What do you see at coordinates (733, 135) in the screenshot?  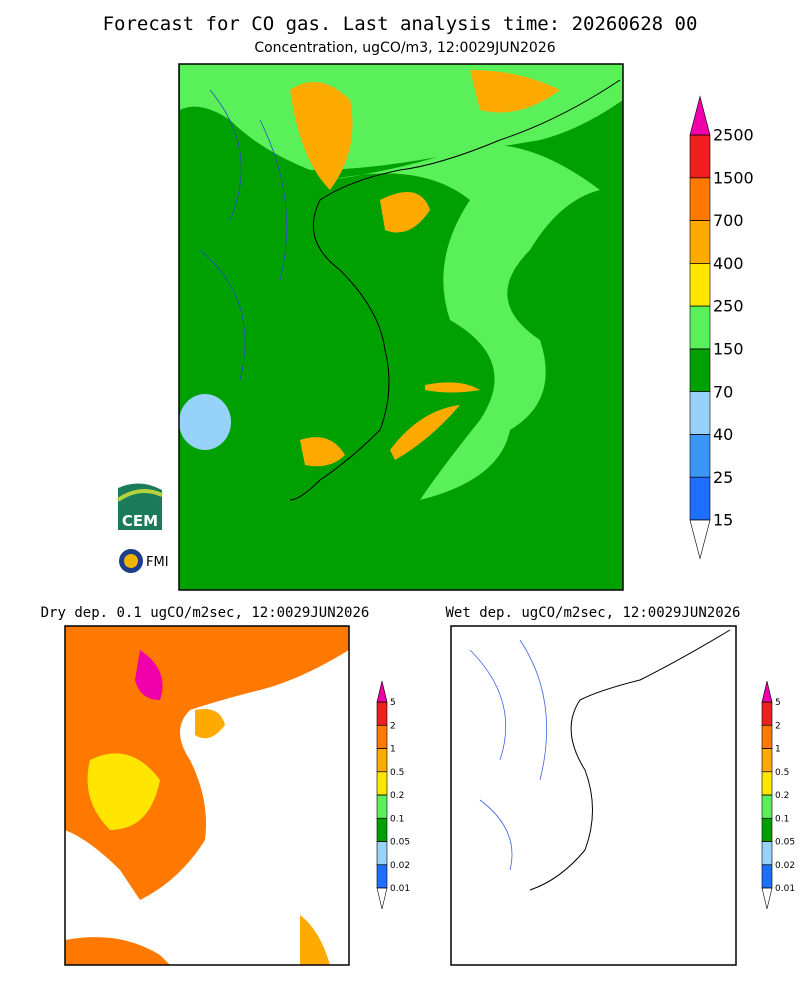 I see `colorbar-label: 2500` at bounding box center [733, 135].